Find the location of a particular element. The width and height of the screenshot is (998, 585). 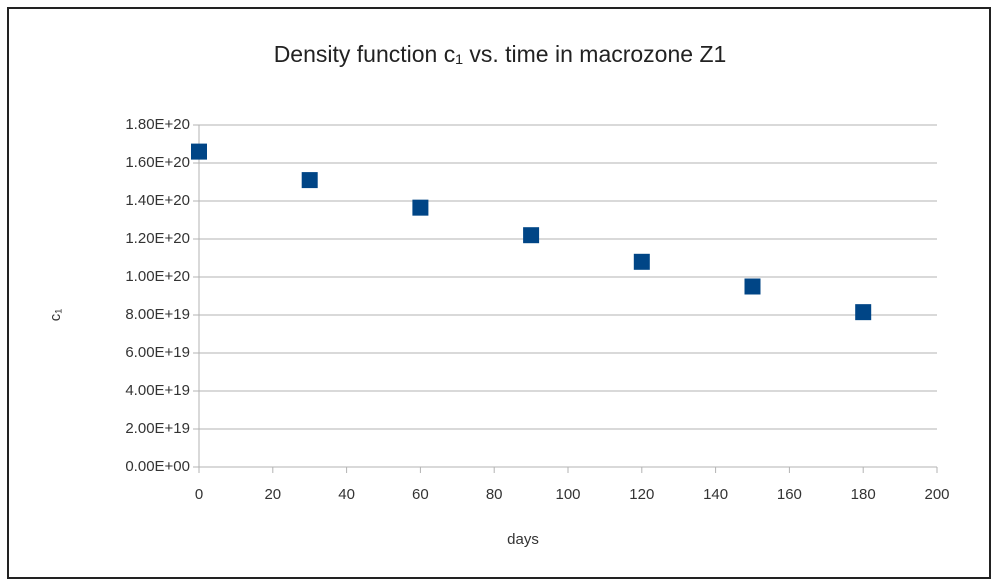

y-tick-label: 1.60E+20 is located at coordinates (157, 162).